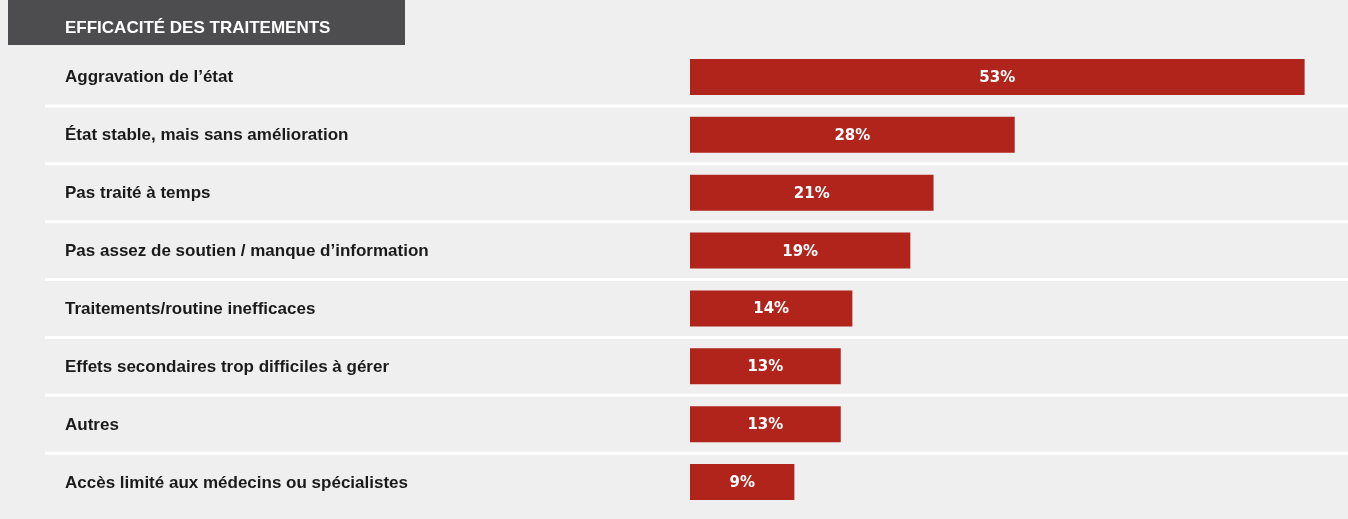 This screenshot has width=1348, height=519. What do you see at coordinates (92, 424) in the screenshot?
I see `y-tick-label: Autres` at bounding box center [92, 424].